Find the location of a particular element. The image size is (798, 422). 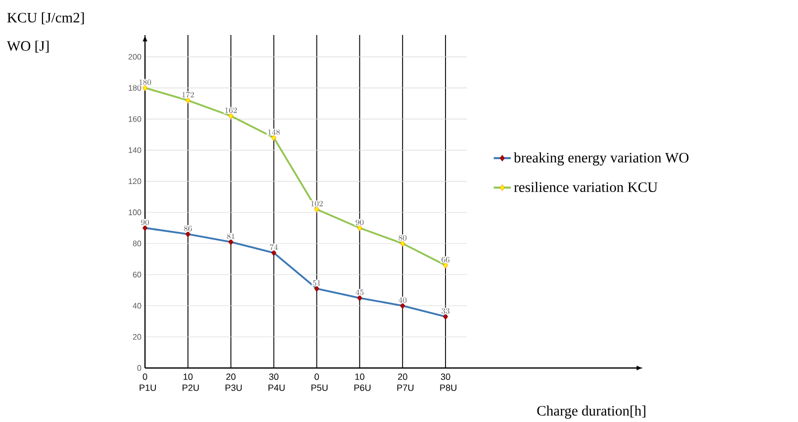

data-label: 172 is located at coordinates (188, 95).